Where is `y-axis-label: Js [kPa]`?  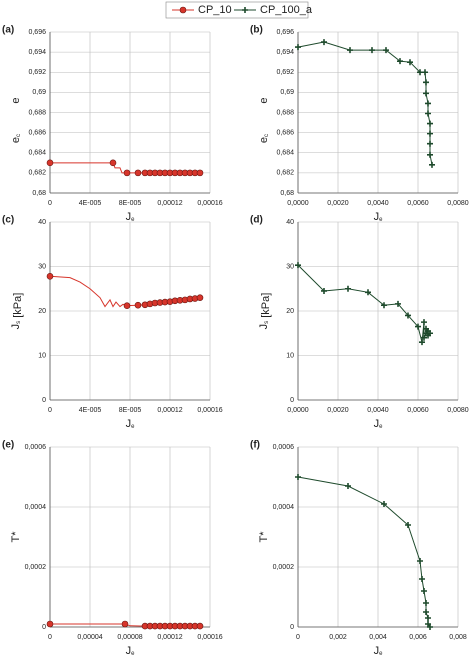 y-axis-label: Js [kPa] is located at coordinates (17, 311).